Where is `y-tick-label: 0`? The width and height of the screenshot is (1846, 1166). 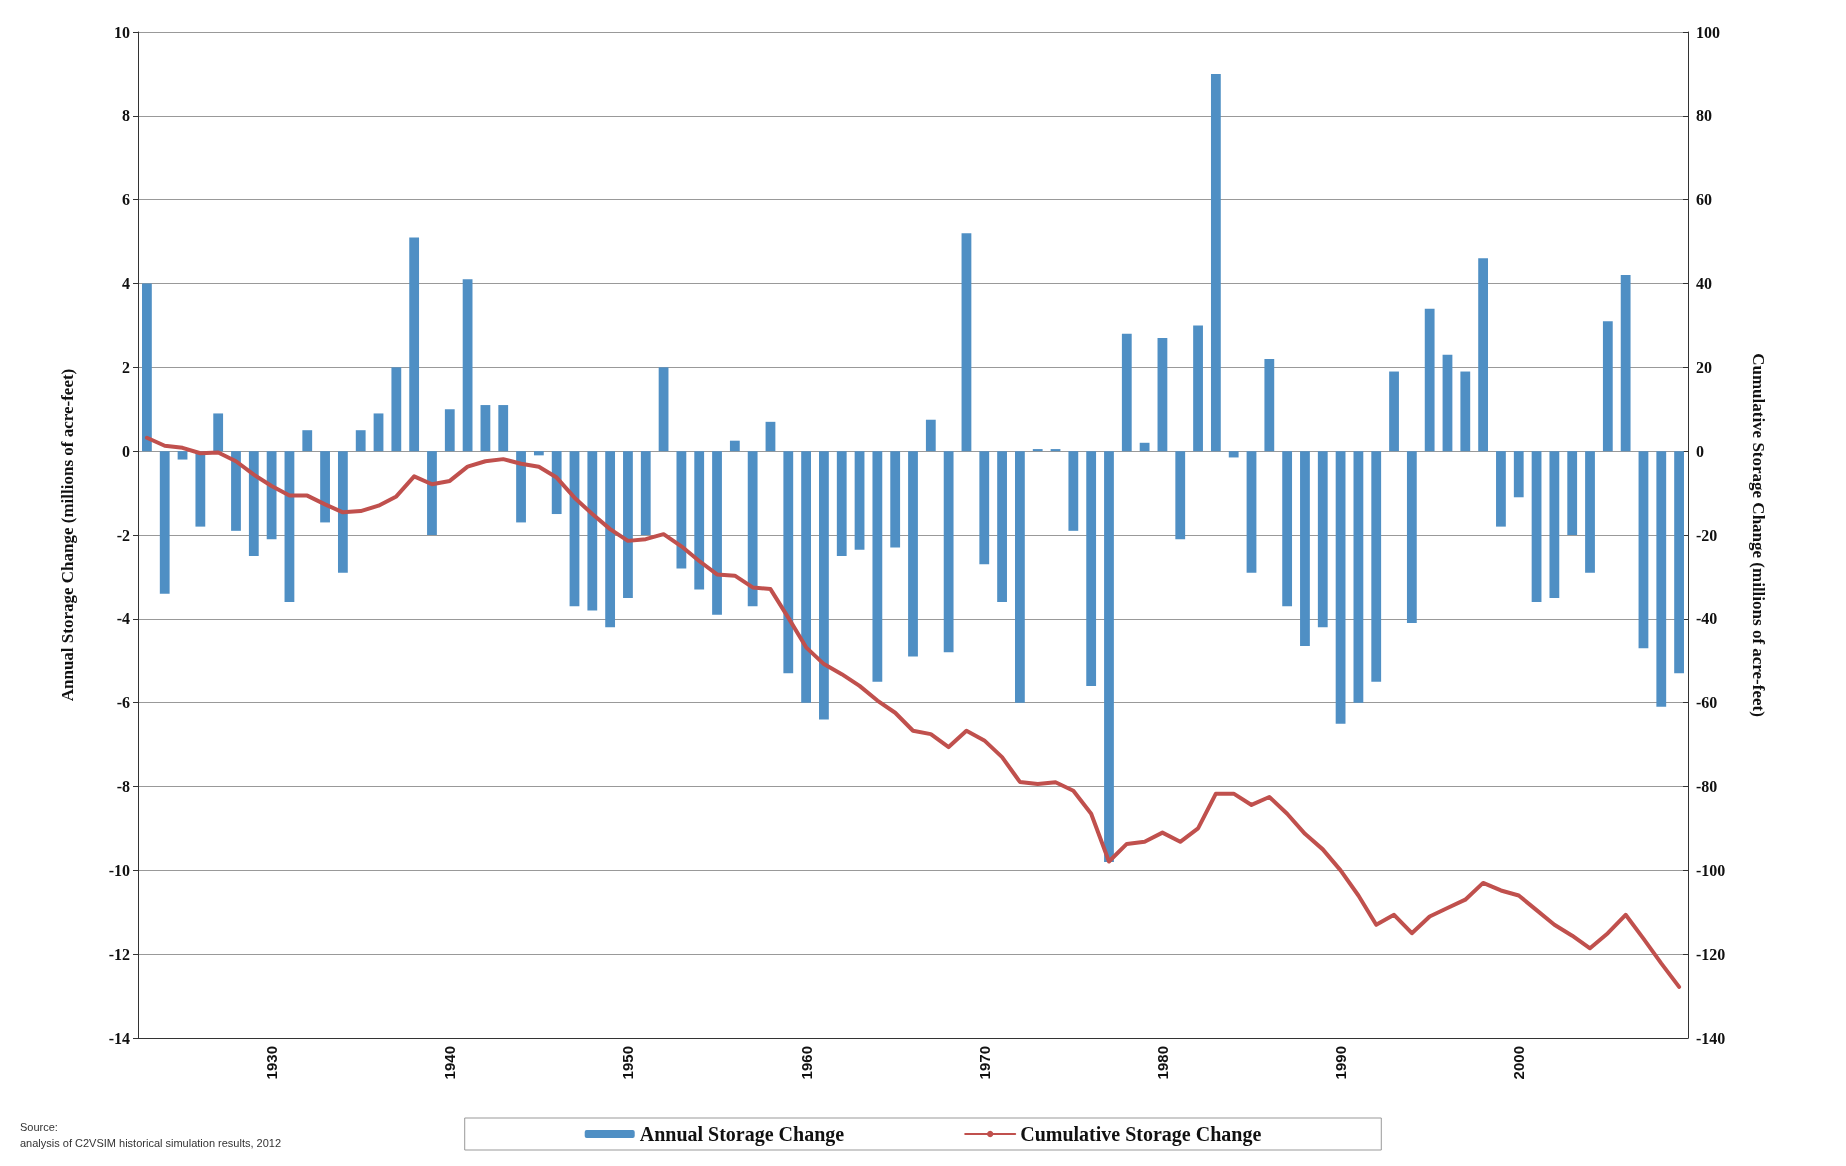 y-tick-label: 0 is located at coordinates (126, 451).